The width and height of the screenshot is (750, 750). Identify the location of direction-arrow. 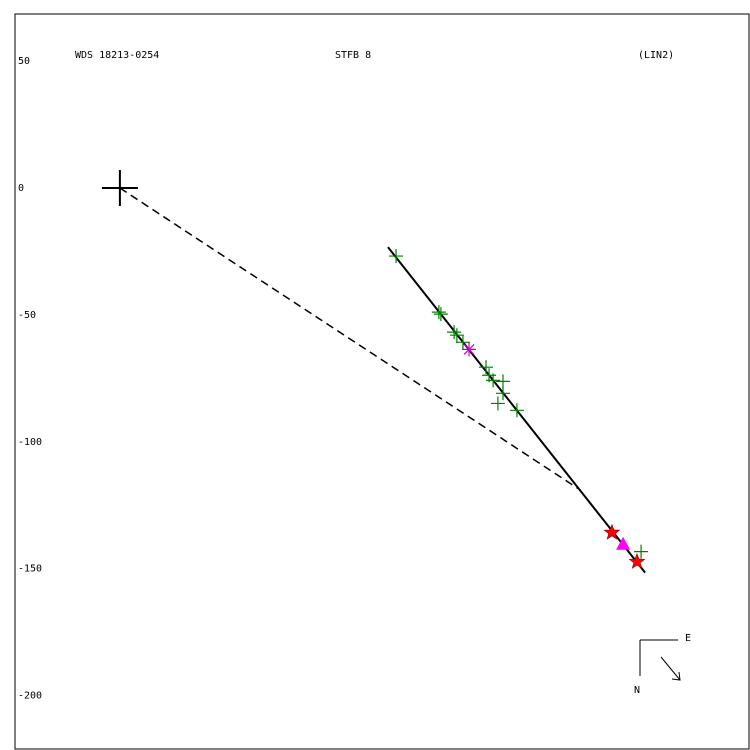
(670, 668).